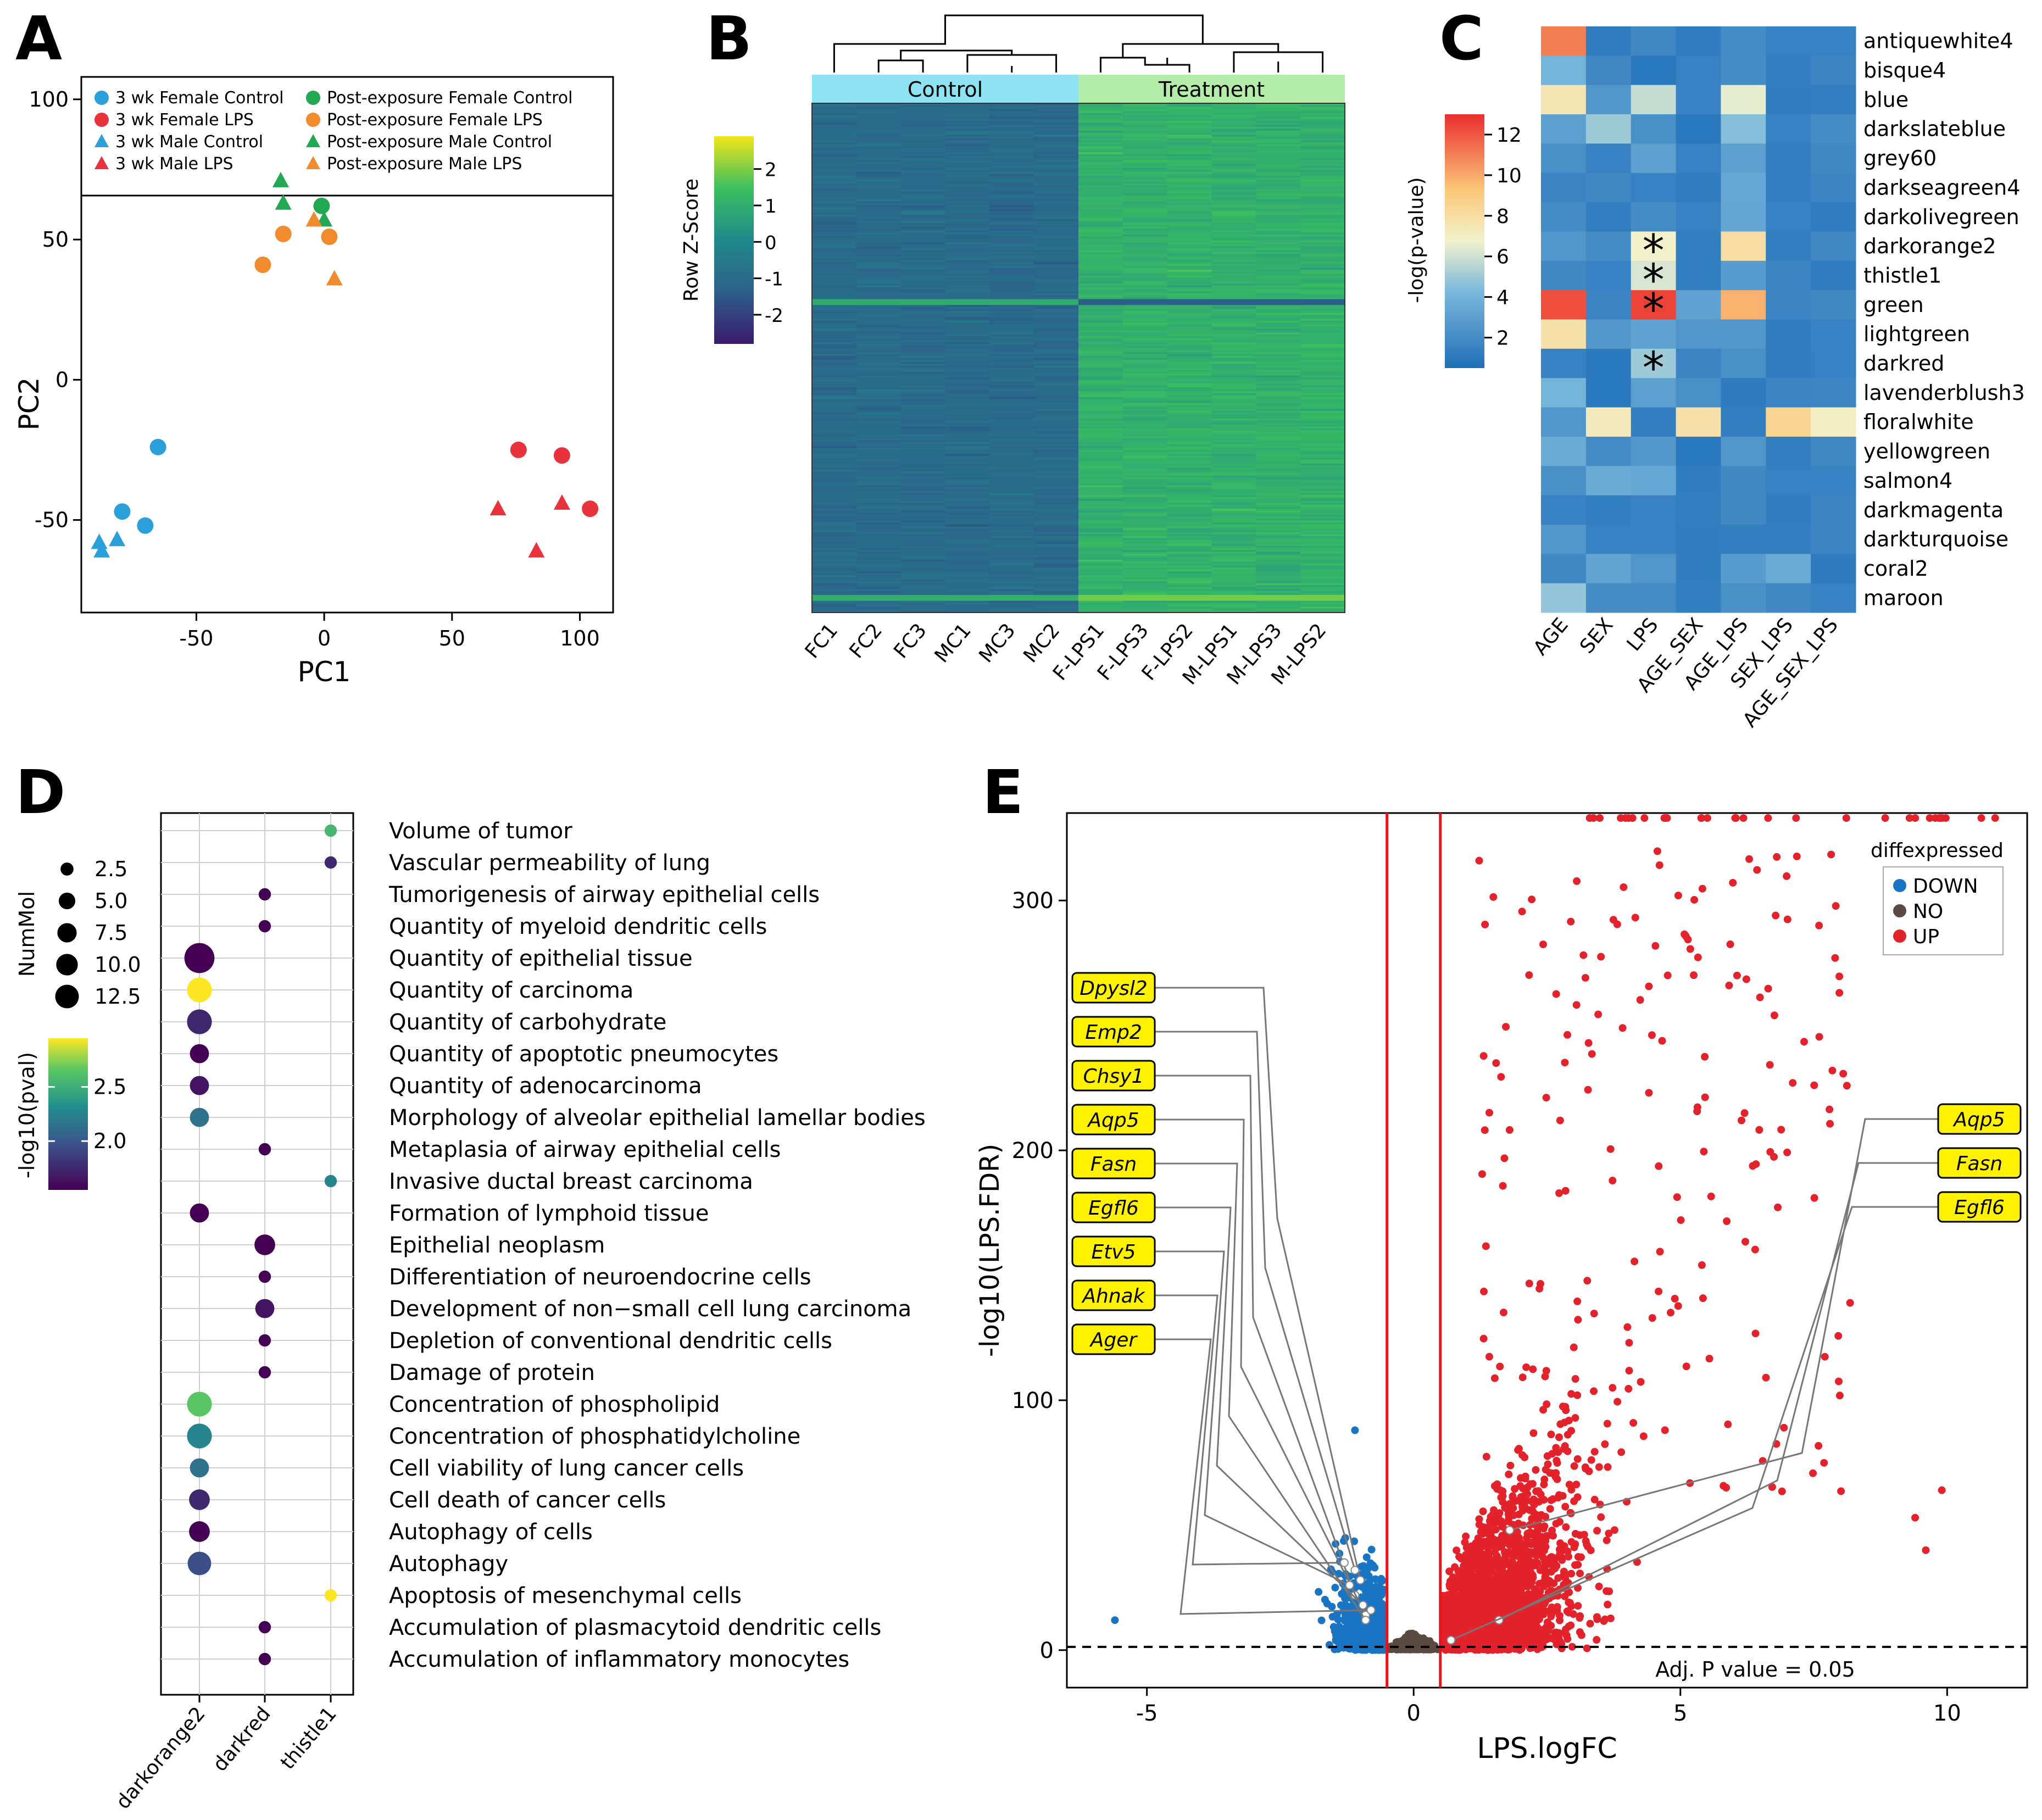  What do you see at coordinates (1012, 64) in the screenshot?
I see `dendro-l4` at bounding box center [1012, 64].